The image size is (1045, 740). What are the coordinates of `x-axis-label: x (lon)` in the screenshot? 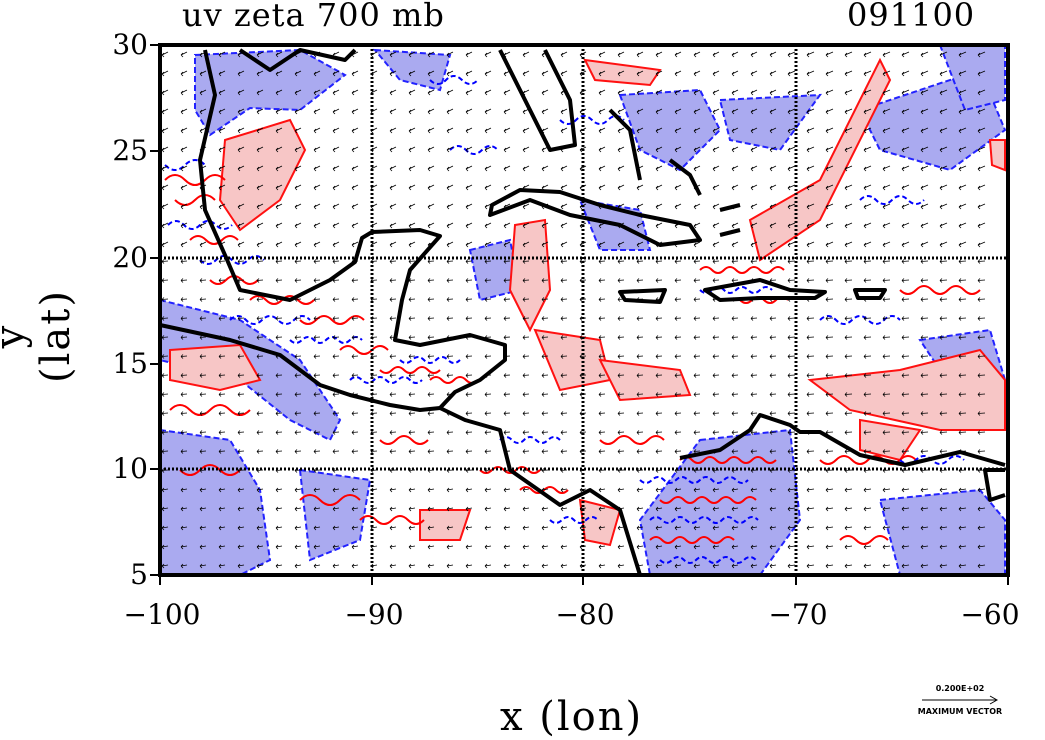 It's located at (572, 717).